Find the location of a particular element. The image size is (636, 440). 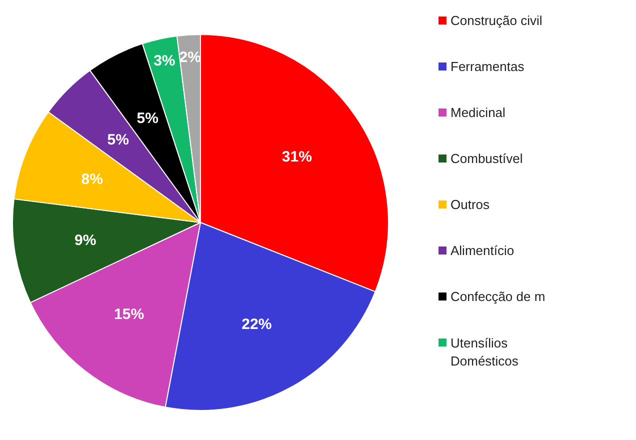

legend-label: Medicinal is located at coordinates (478, 112).